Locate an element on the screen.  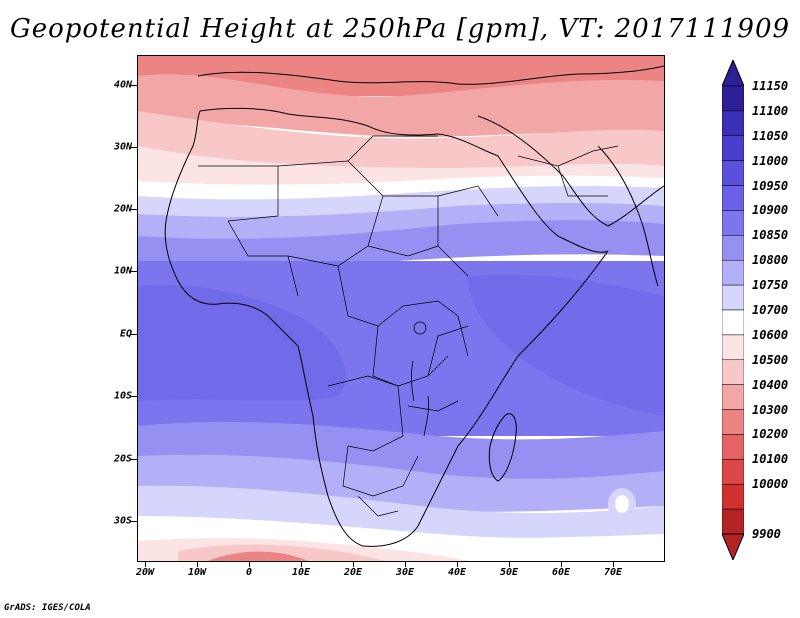
y-label-10n: 10N is located at coordinates (122, 271).